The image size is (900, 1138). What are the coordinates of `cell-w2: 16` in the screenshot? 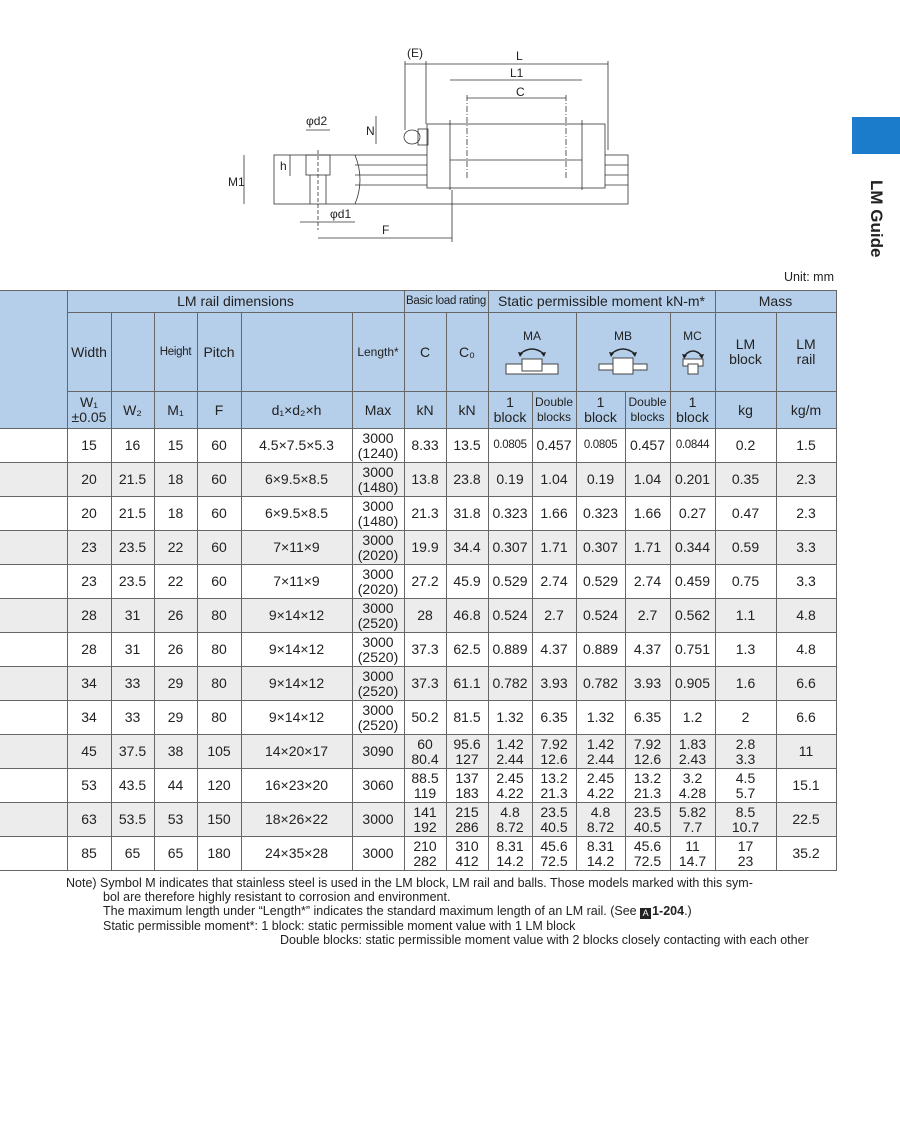 It's located at (132, 445).